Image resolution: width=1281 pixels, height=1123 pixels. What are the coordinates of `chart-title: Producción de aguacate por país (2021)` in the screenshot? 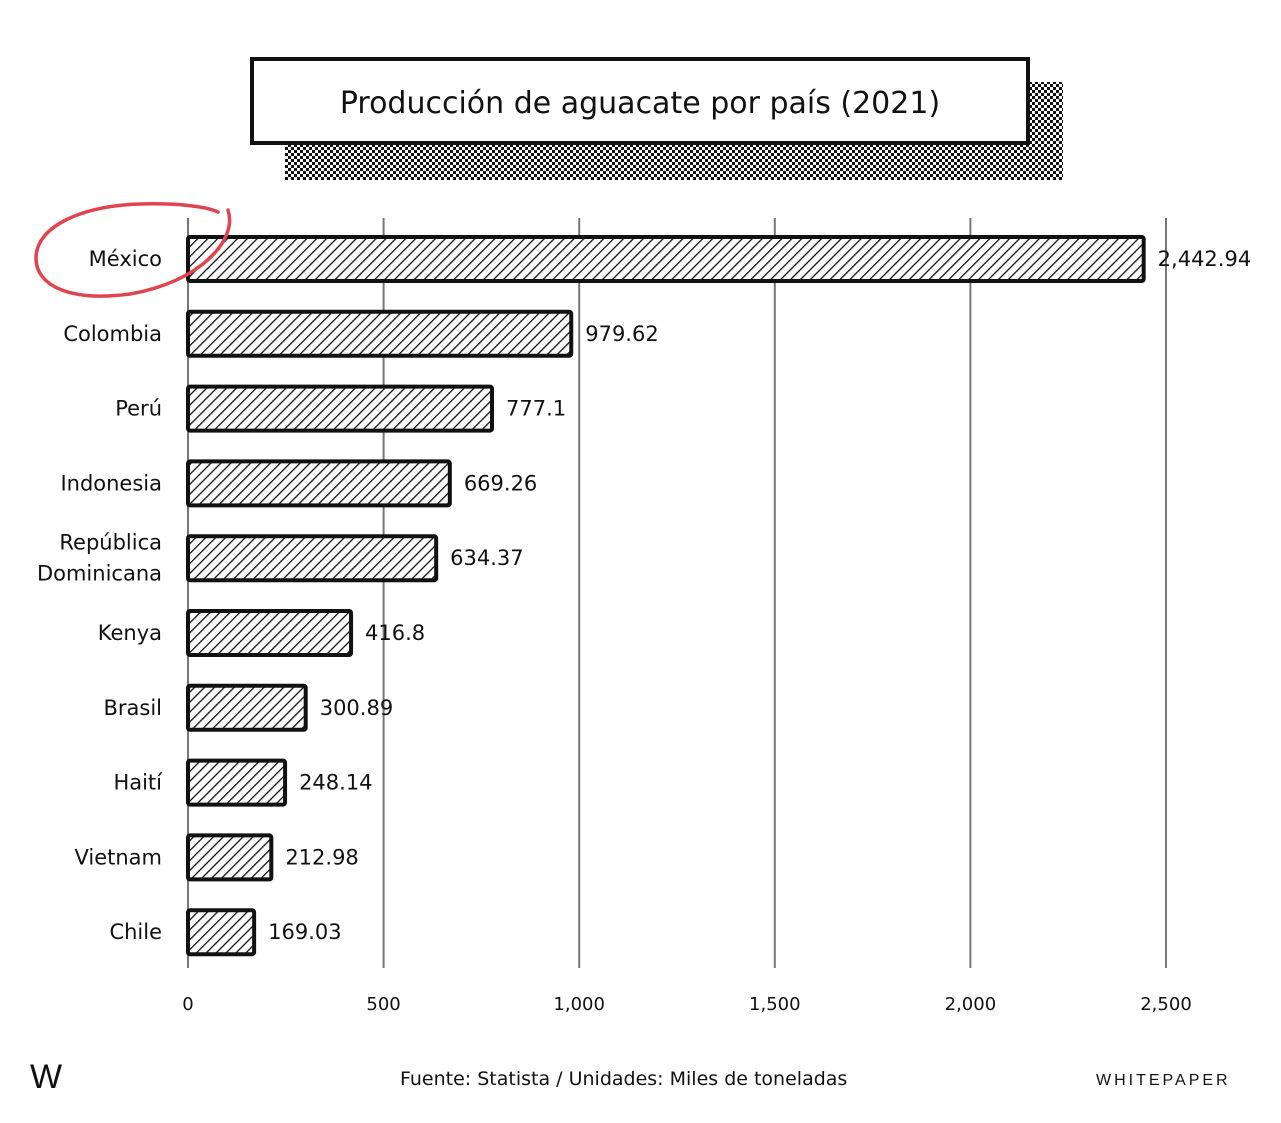 It's located at (640, 103).